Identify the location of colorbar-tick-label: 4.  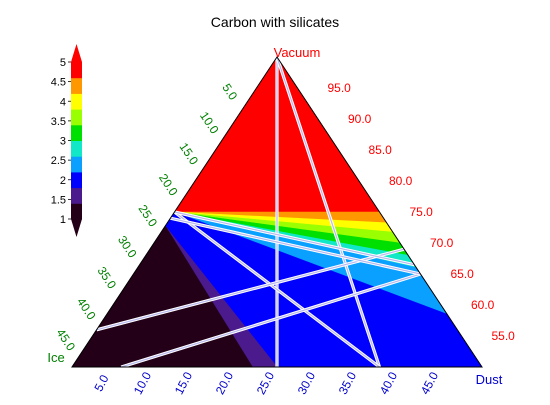
(63, 102).